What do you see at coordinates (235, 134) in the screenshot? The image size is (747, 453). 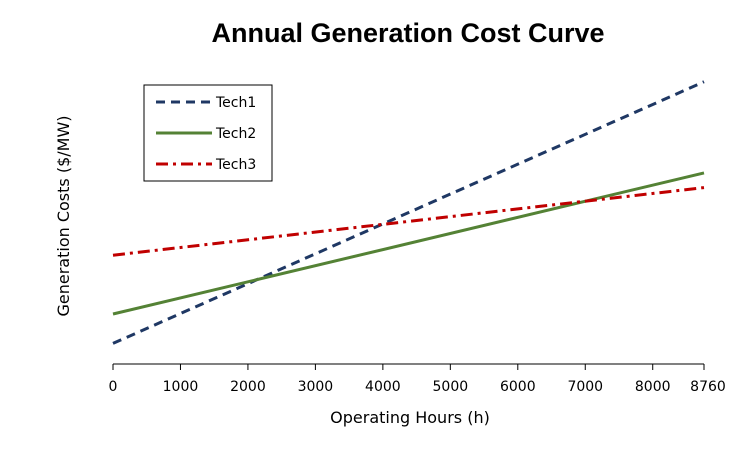 I see `legend-label-tech2: Tech2` at bounding box center [235, 134].